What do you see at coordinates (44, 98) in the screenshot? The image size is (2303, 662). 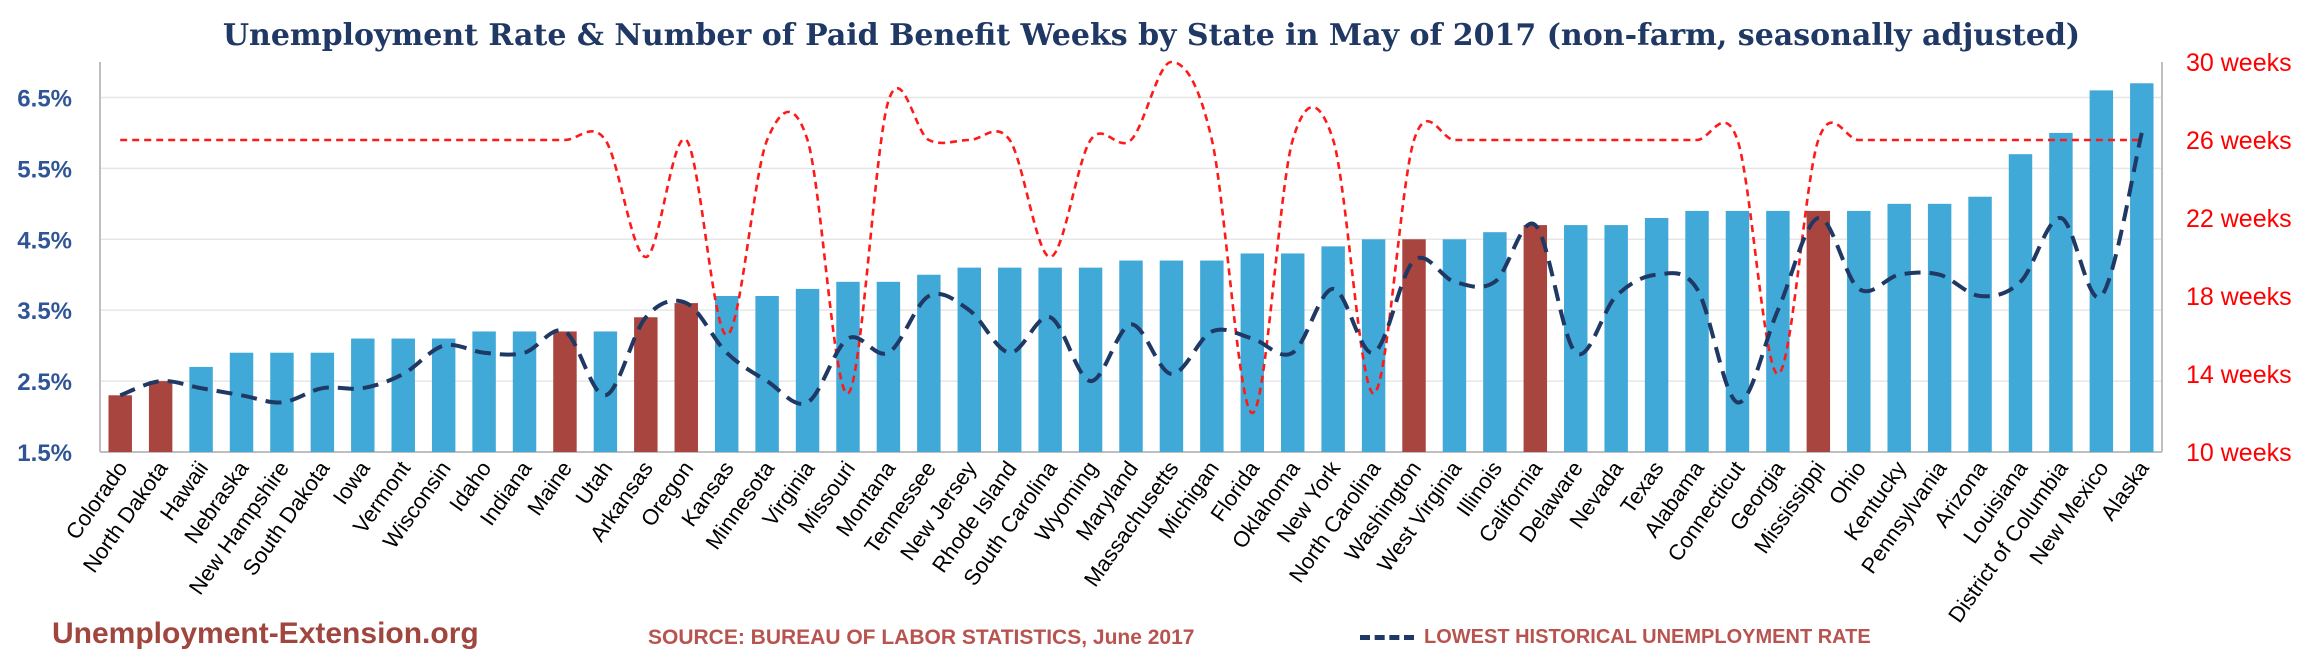 I see `y-left-tick-label: 6.5%` at bounding box center [44, 98].